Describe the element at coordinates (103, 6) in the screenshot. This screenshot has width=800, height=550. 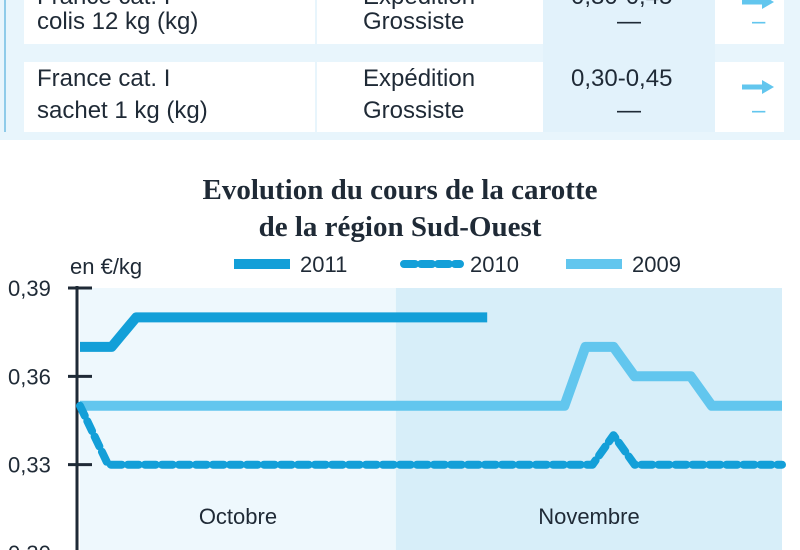
I see `row1-product-line1: France cat. I` at that location.